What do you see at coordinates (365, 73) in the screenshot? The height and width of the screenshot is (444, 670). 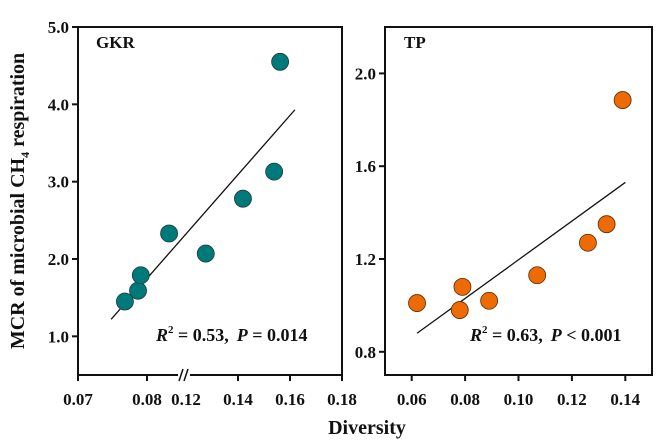 I see `y-tick-label-tp: 2.0` at bounding box center [365, 73].